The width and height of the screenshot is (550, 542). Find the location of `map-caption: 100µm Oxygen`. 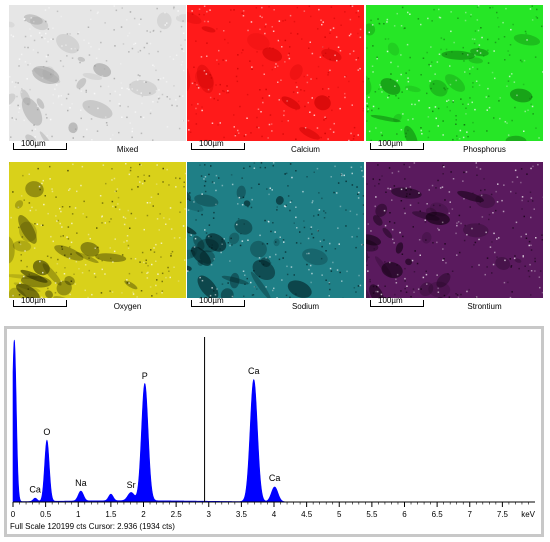

map-caption: 100µm Oxygen is located at coordinates (97, 305).